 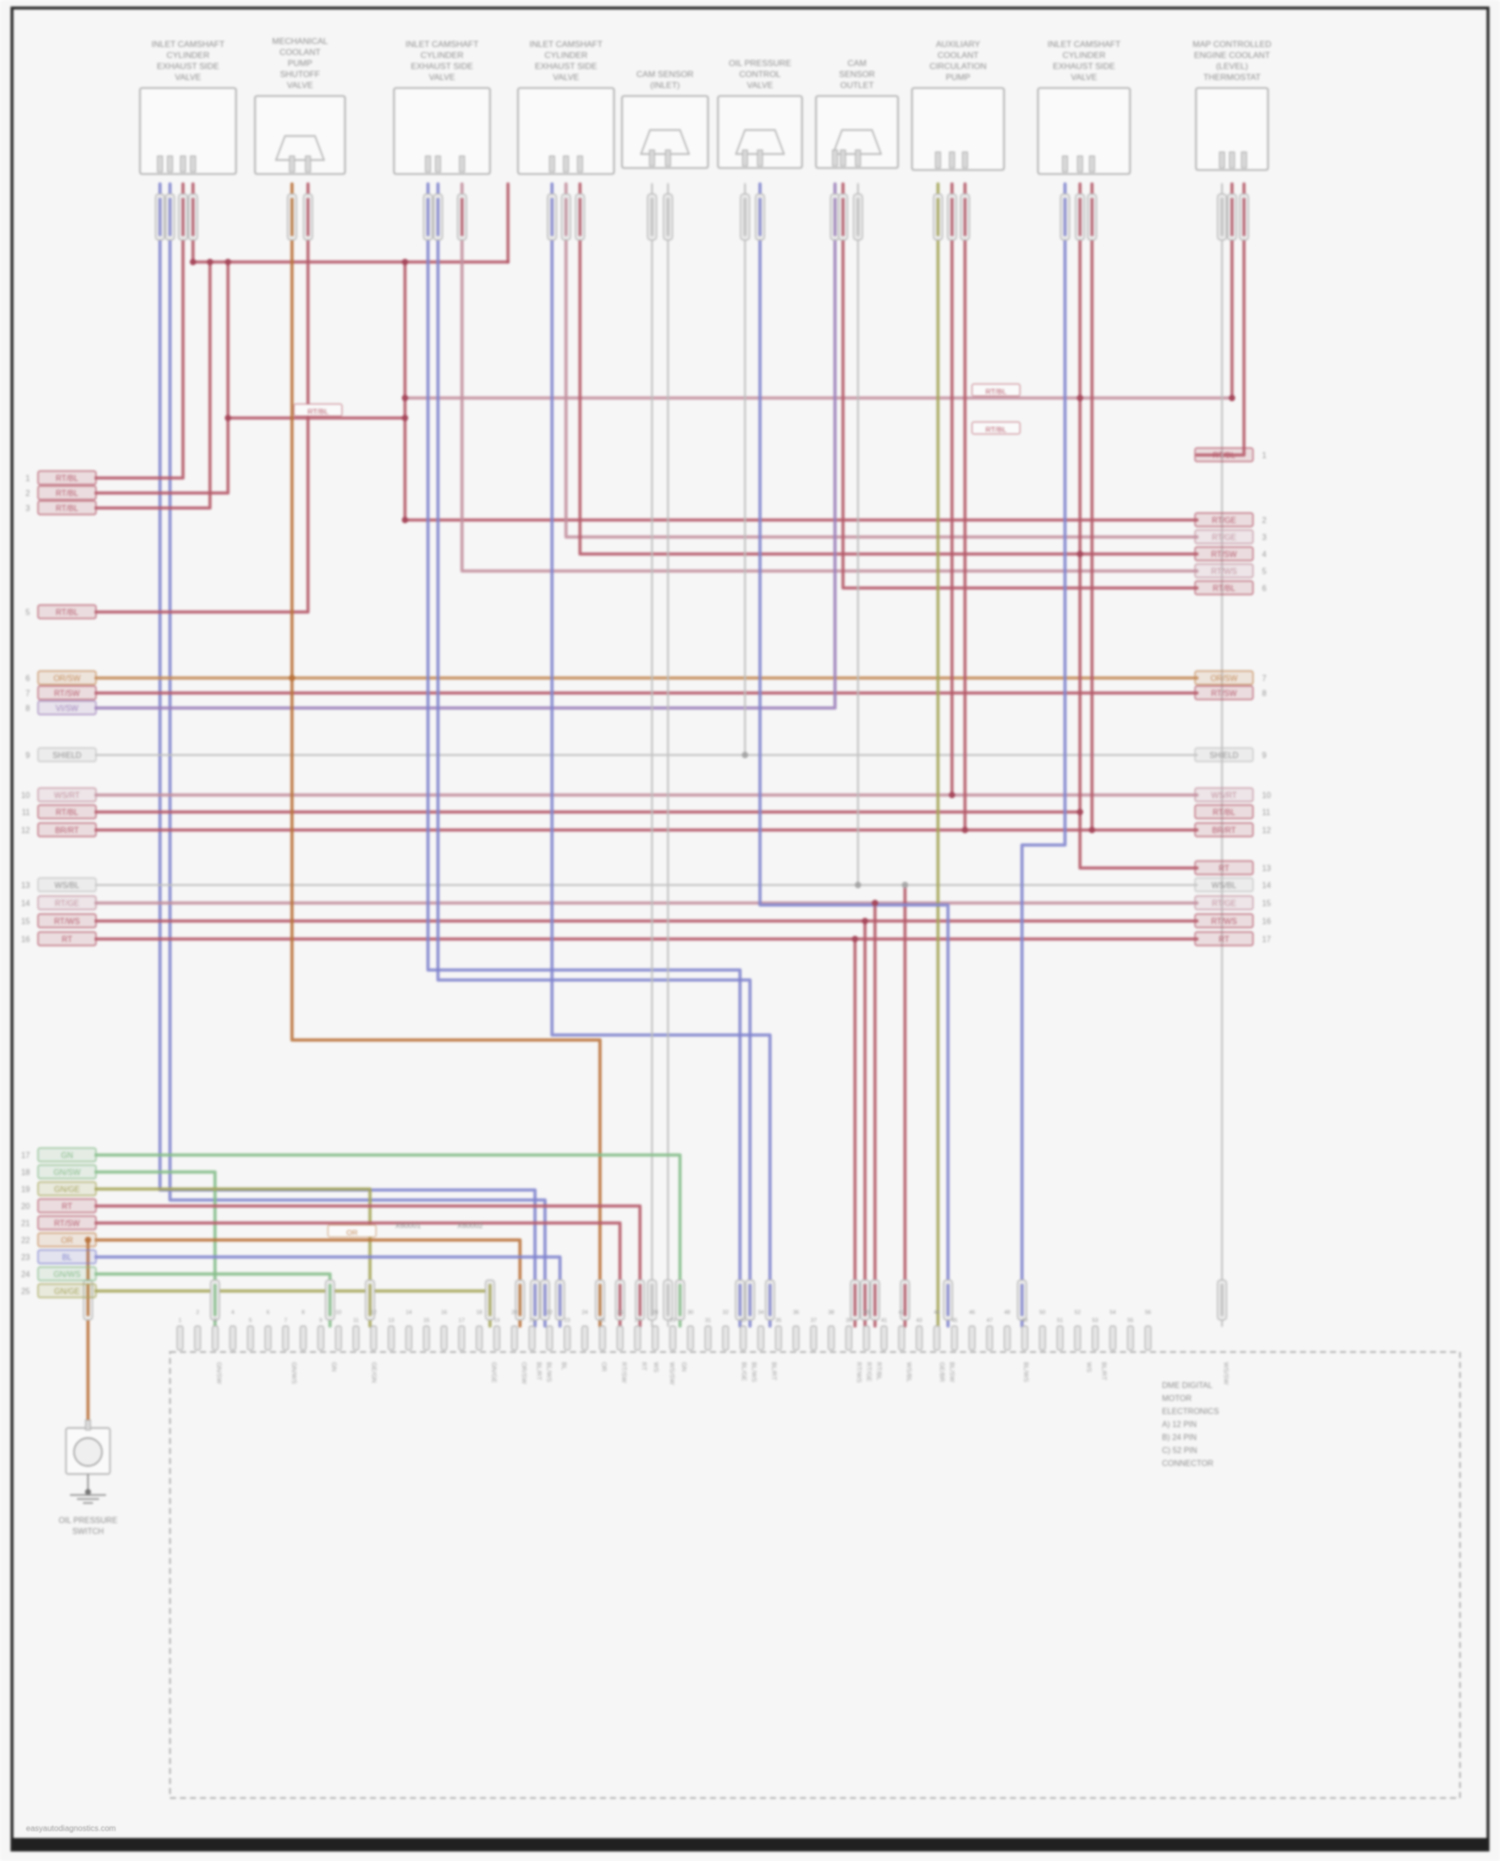 I want to click on component-label: INLET CAMSHAFT, so click(x=441, y=44).